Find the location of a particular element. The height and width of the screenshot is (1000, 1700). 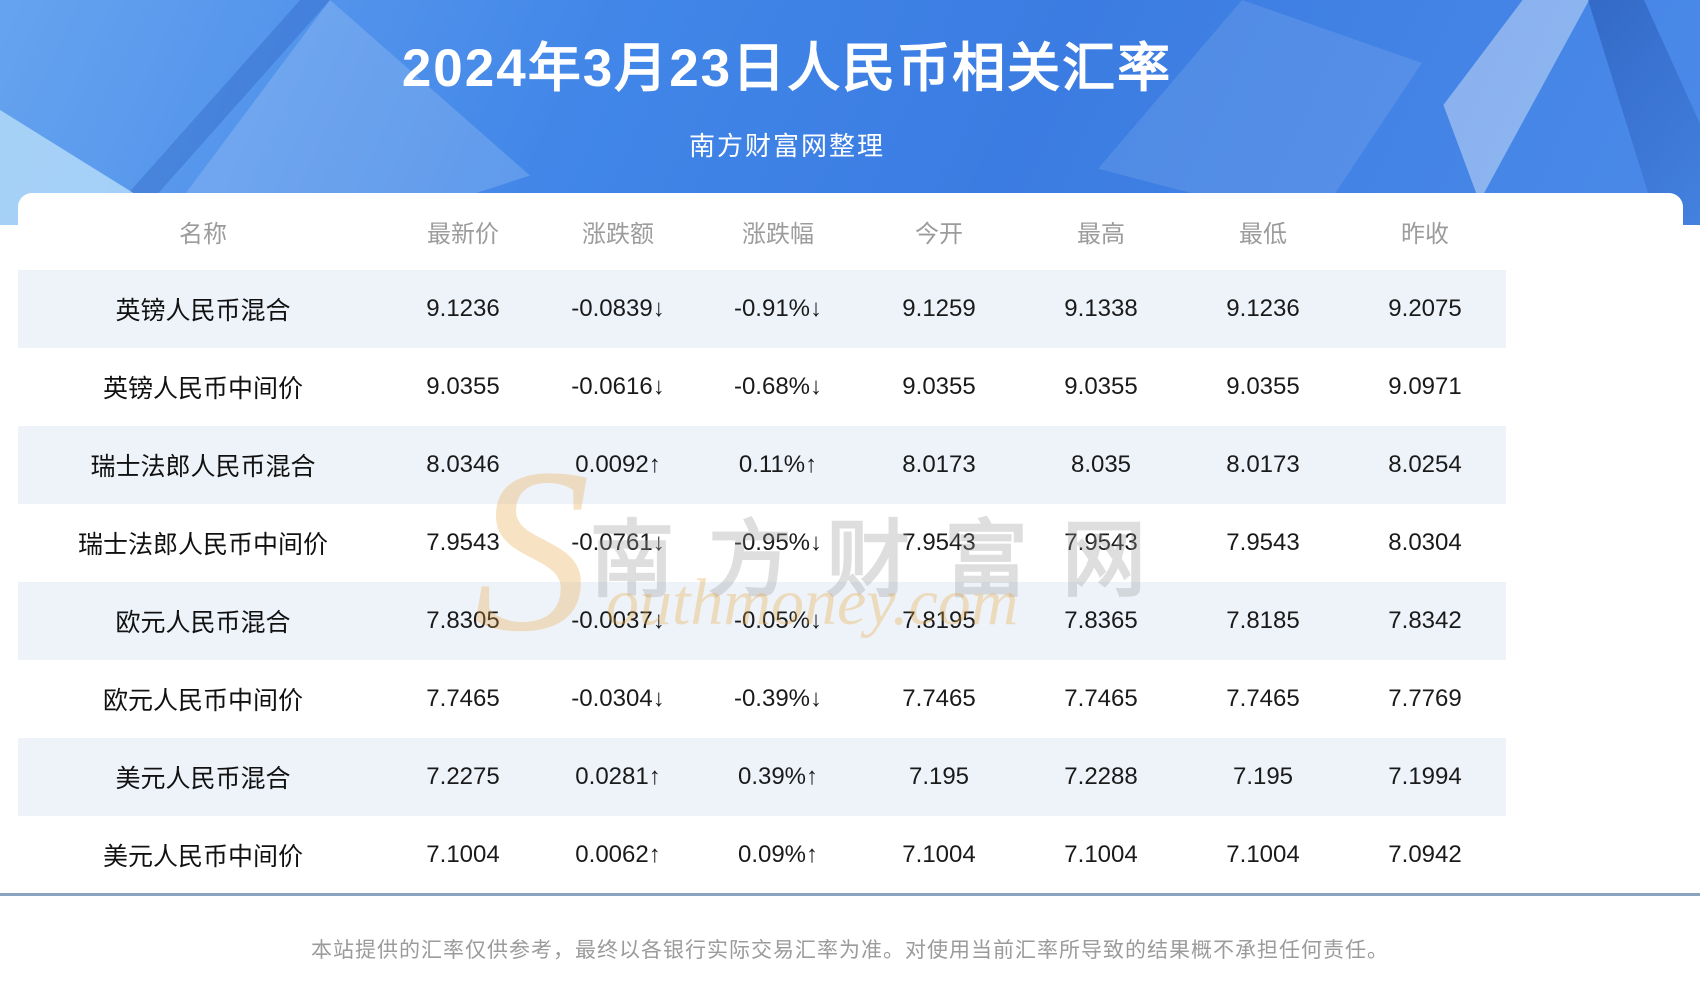

column-header: 最高 is located at coordinates (1101, 234).